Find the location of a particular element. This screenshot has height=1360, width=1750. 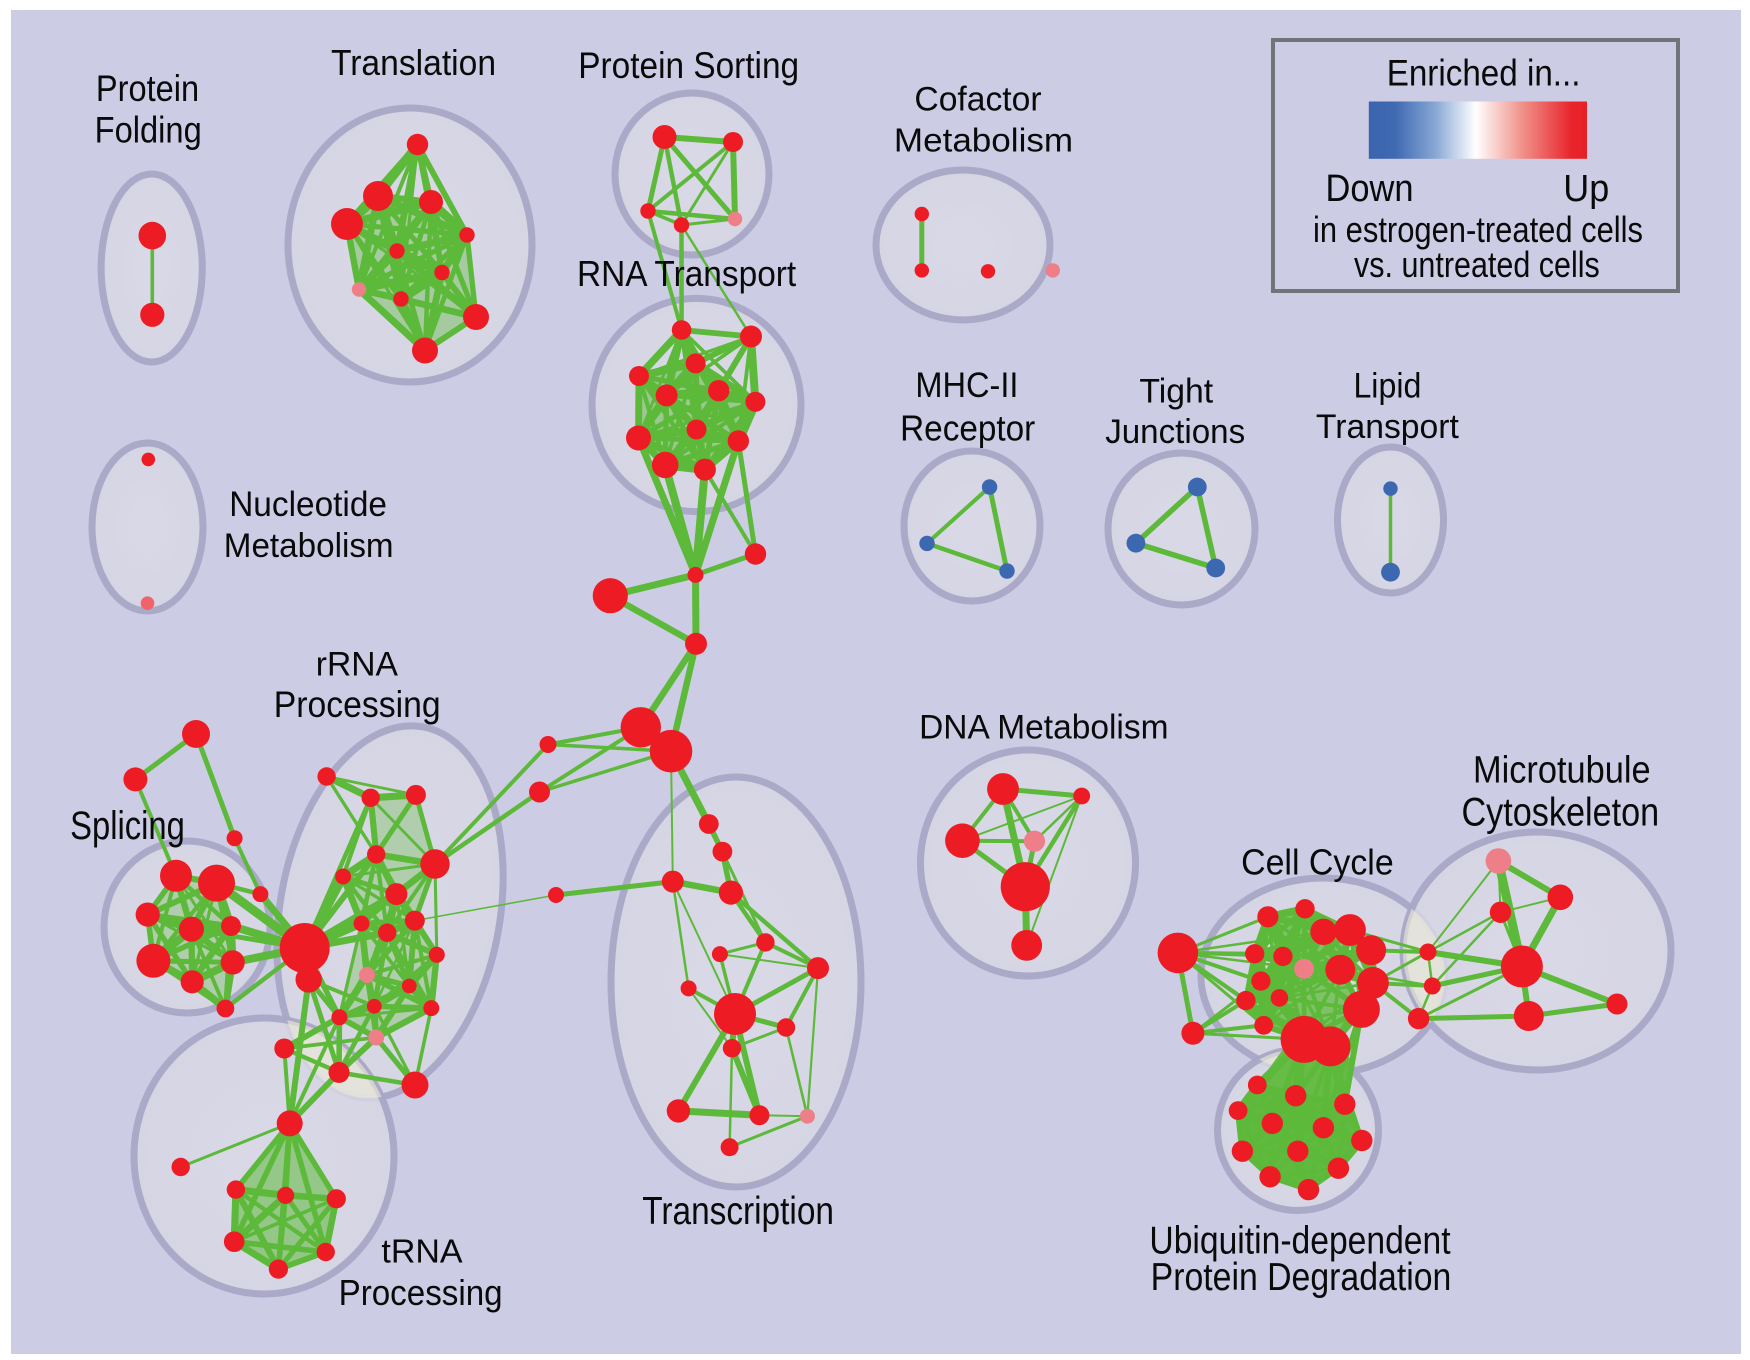

svg-text: Protein is located at coordinates (147, 88).